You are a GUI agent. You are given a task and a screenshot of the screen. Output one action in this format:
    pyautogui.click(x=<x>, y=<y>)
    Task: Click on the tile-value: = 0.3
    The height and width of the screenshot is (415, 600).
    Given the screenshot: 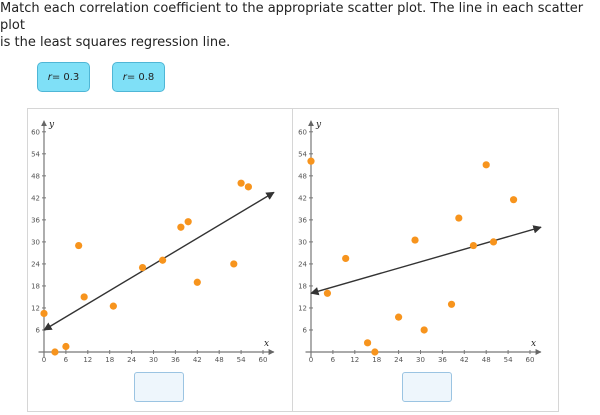 What is the action you would take?
    pyautogui.click(x=65, y=77)
    